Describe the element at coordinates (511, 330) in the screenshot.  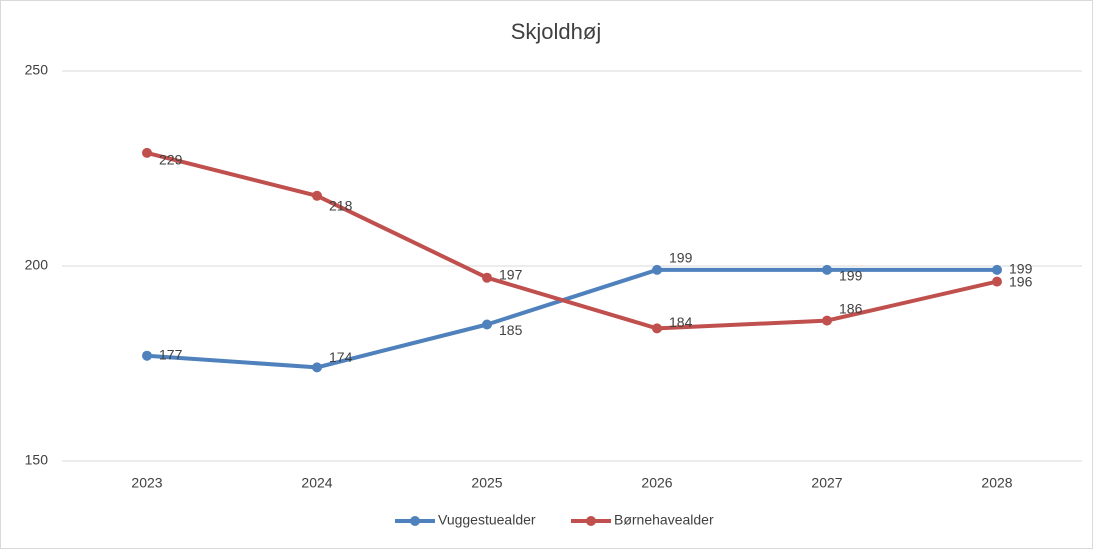
I see `data-label: 185` at that location.